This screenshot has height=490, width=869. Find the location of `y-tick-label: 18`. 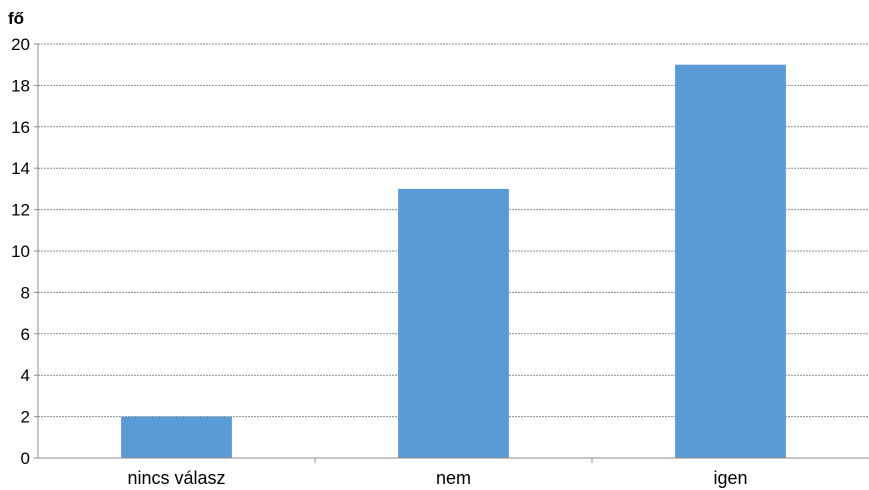

y-tick-label: 18 is located at coordinates (20, 85).